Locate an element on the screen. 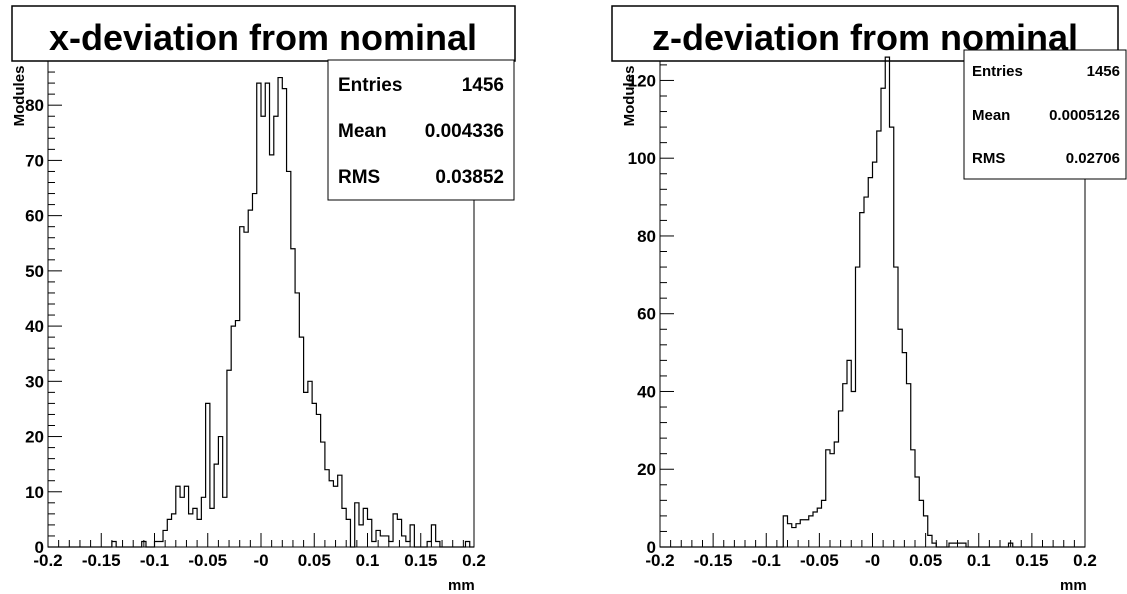 Image resolution: width=1127 pixels, height=594 pixels. stat-label-entries-x: Entries is located at coordinates (370, 85).